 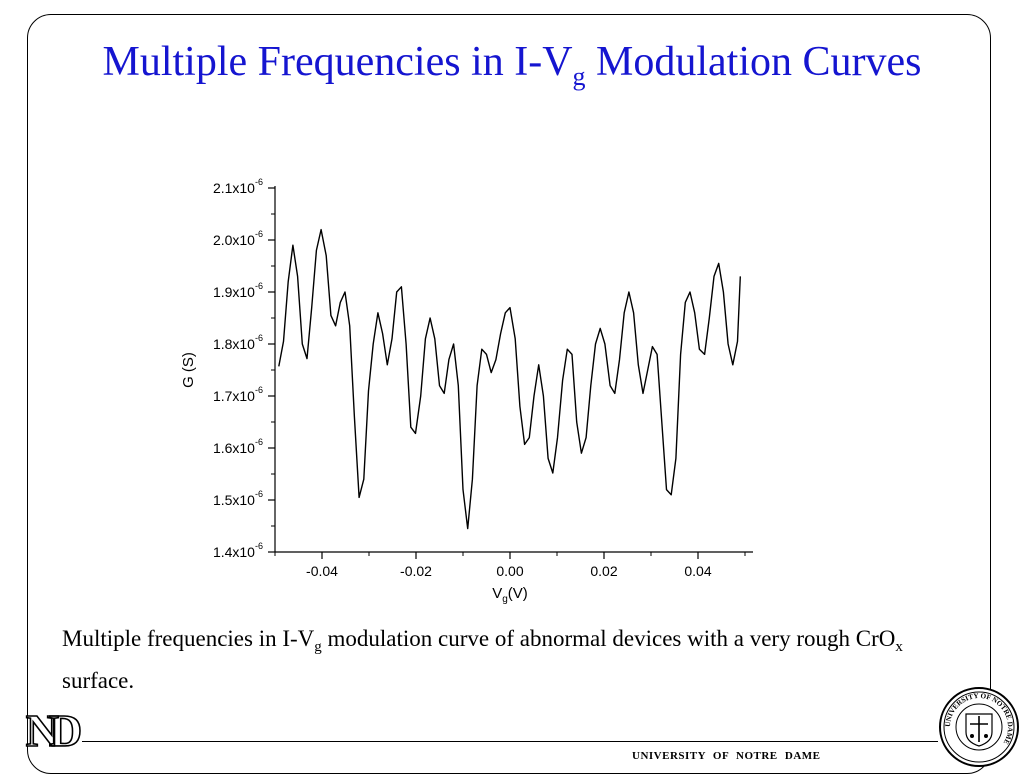 What do you see at coordinates (697, 571) in the screenshot?
I see `x-tick-label: 0.04` at bounding box center [697, 571].